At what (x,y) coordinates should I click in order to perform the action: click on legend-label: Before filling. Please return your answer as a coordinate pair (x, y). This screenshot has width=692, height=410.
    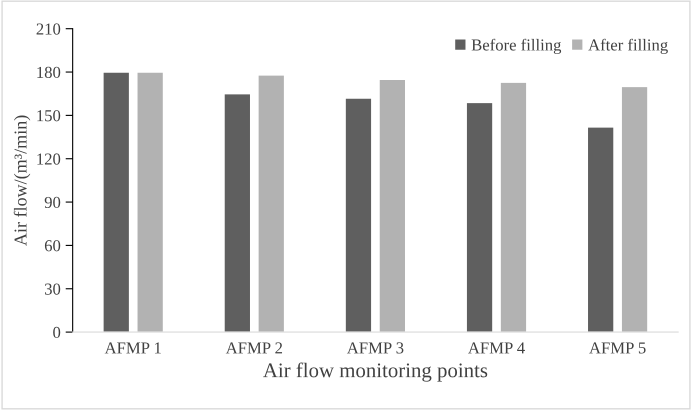
    Looking at the image, I should click on (517, 46).